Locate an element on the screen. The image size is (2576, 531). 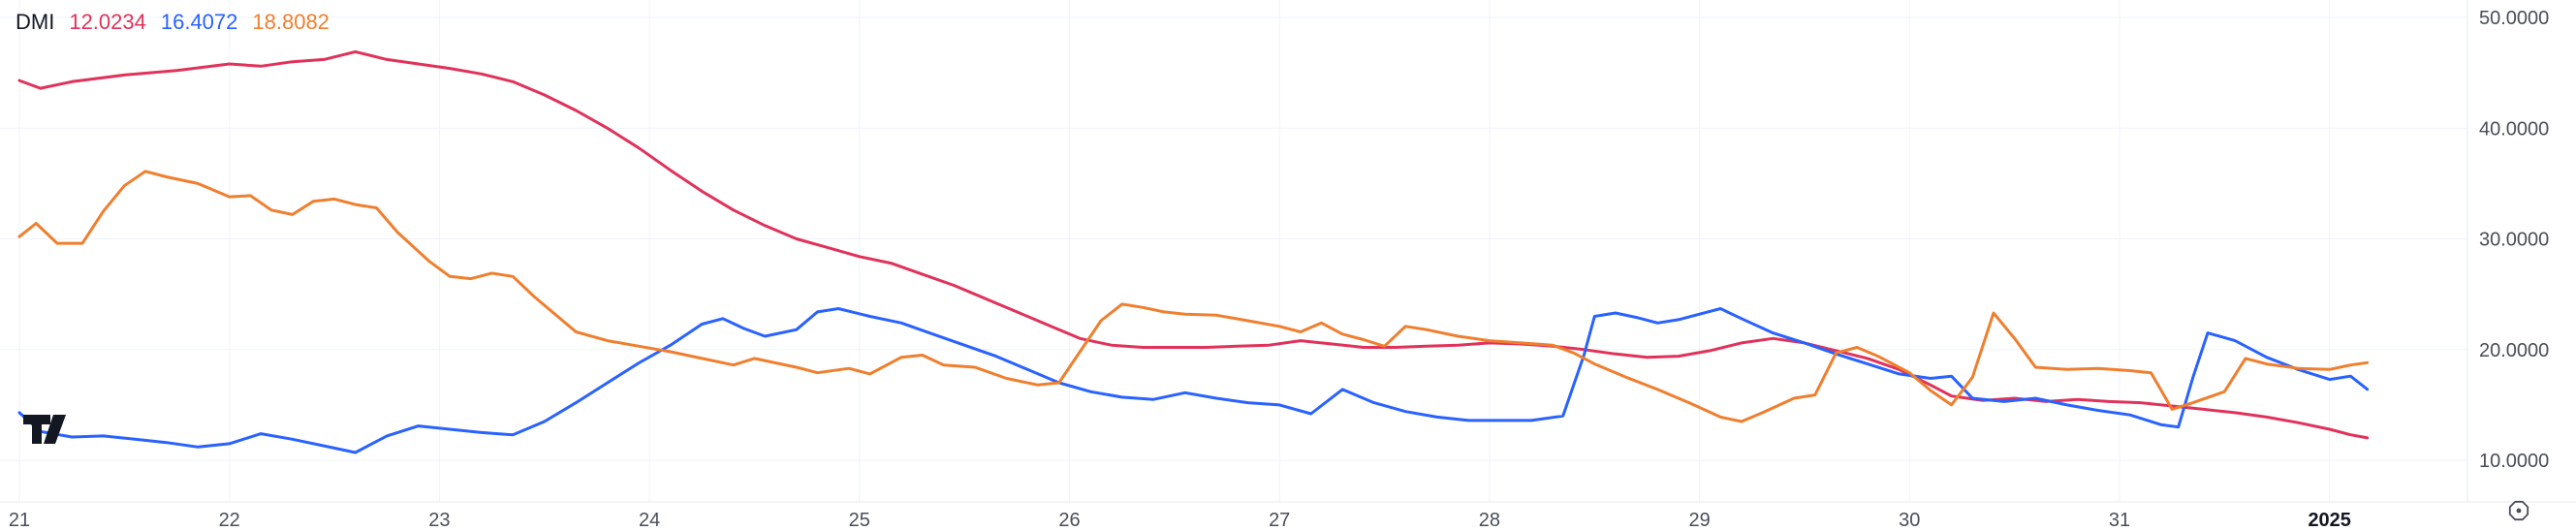
time-scale-label: 23 is located at coordinates (439, 520).